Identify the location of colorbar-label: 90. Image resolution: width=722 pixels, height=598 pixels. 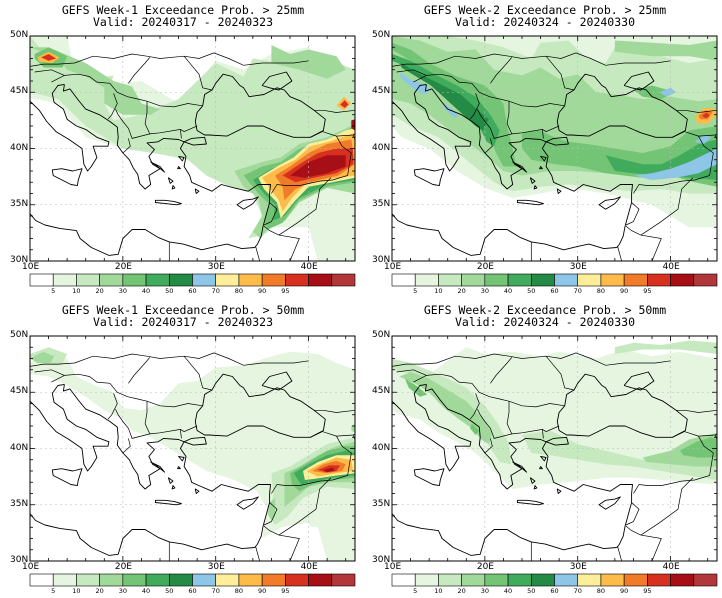
(262, 591).